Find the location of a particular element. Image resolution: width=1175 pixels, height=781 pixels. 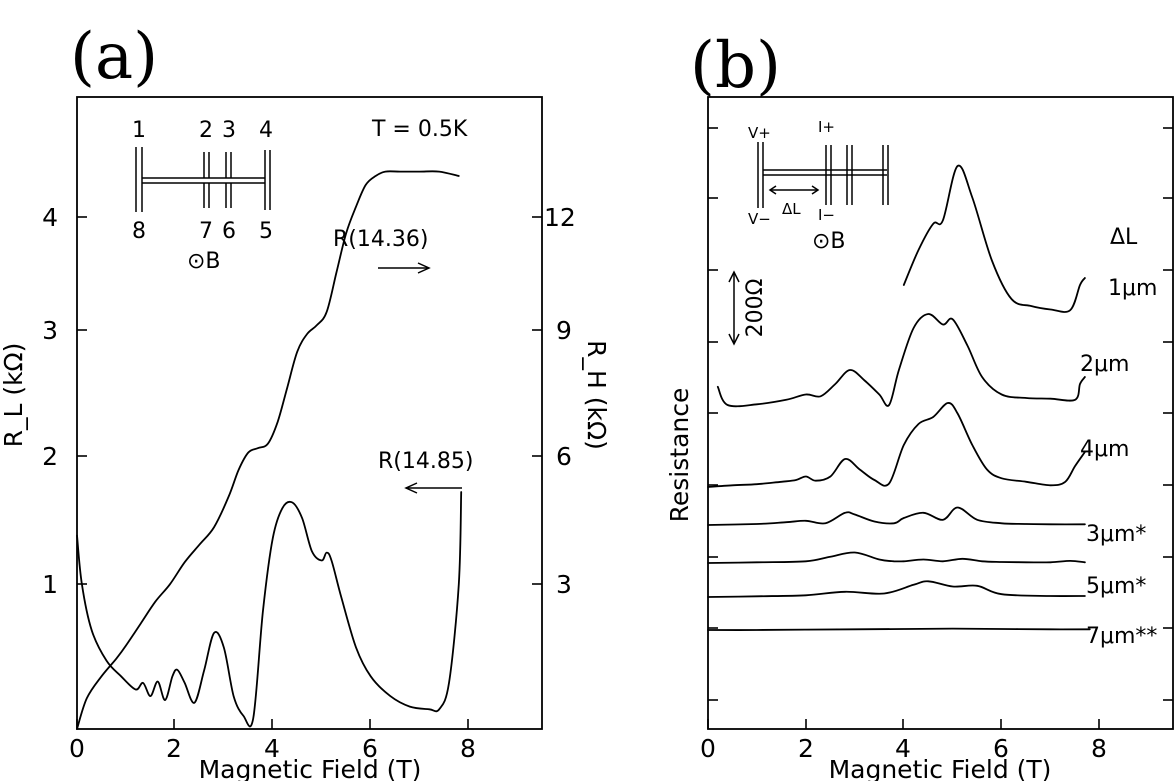

panel-a-left-tick-label: 2 is located at coordinates (50, 456).